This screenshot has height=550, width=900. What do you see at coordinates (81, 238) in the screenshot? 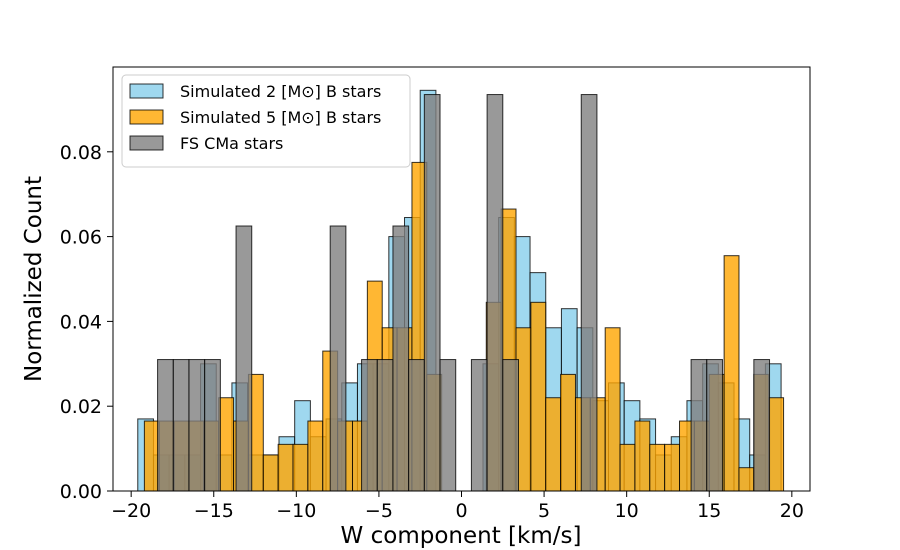
I see `y-tick-label: 0.06` at bounding box center [81, 238].